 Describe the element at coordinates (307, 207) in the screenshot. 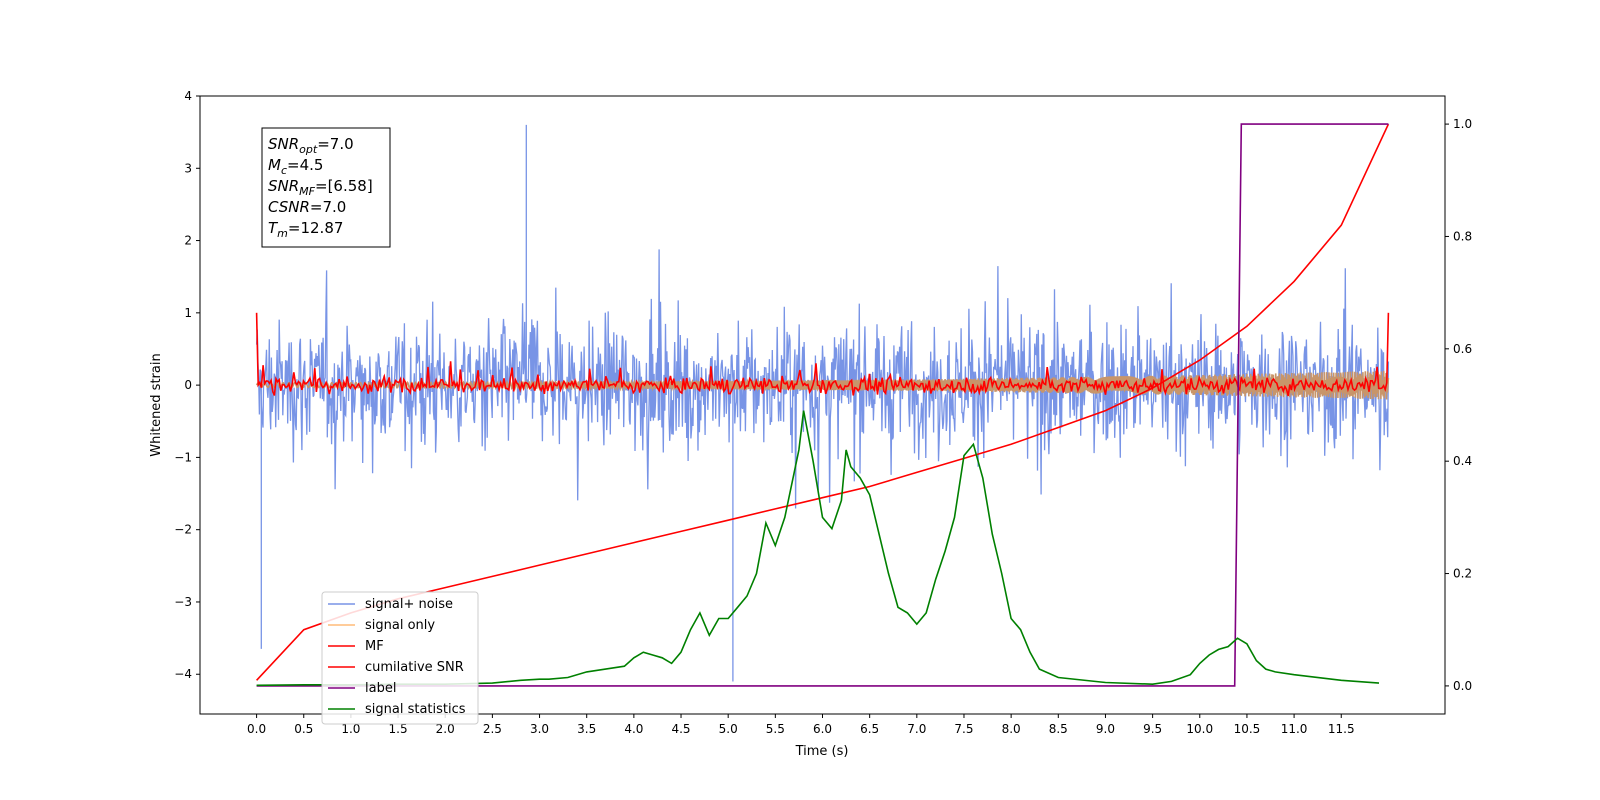

I see `annotation-line: CSNR=7.0` at that location.